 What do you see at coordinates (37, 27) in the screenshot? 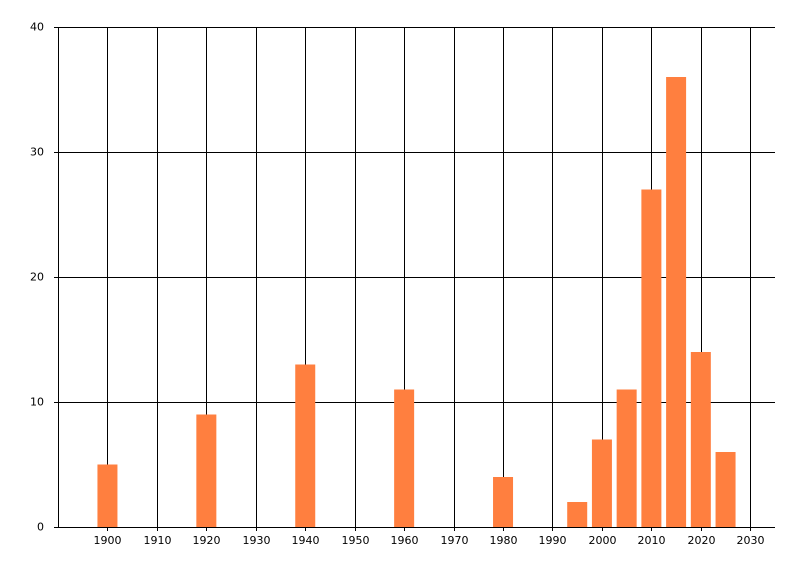
I see `y-tick-label: 40` at bounding box center [37, 27].